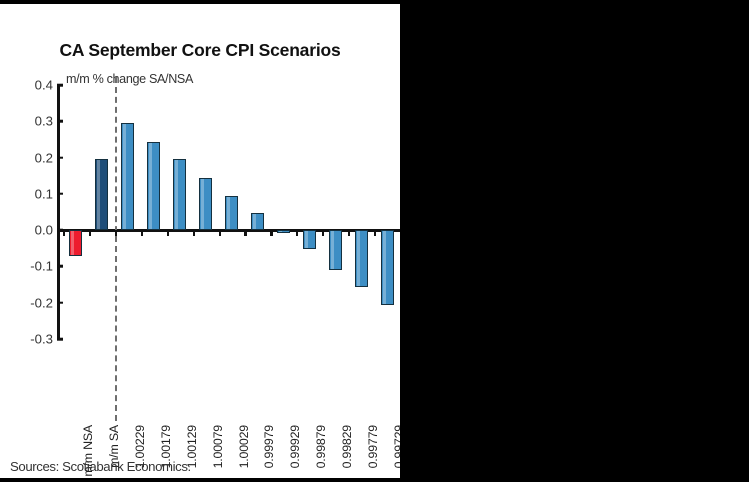 The image size is (749, 482). I want to click on y-tick-label: 0.2, so click(43, 158).